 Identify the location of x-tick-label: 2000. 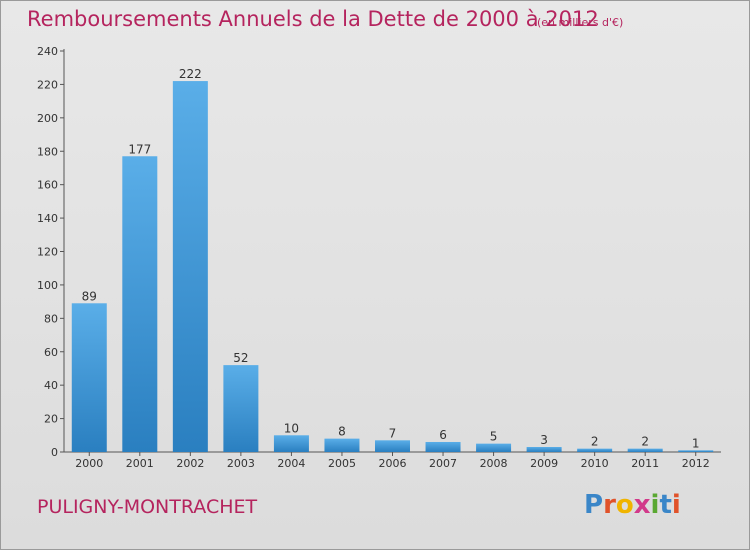
(89, 463).